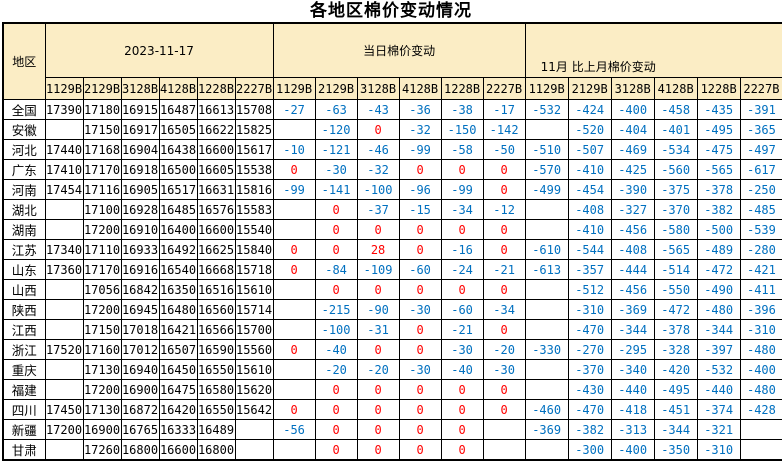 This screenshot has height=461, width=782. Describe the element at coordinates (102, 289) in the screenshot. I see `price-cell: 17056` at that location.